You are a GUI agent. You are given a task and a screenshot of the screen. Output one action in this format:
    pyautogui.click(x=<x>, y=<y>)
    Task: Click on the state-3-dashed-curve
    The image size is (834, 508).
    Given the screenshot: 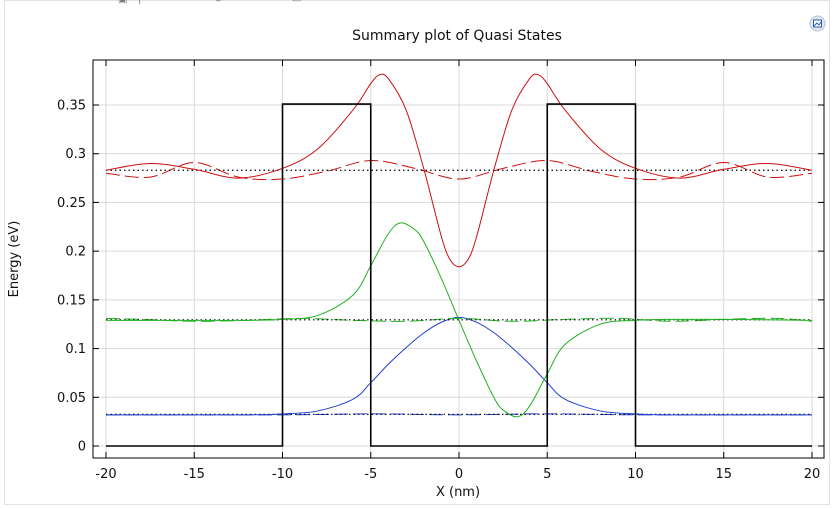 What is the action you would take?
    pyautogui.click(x=459, y=170)
    